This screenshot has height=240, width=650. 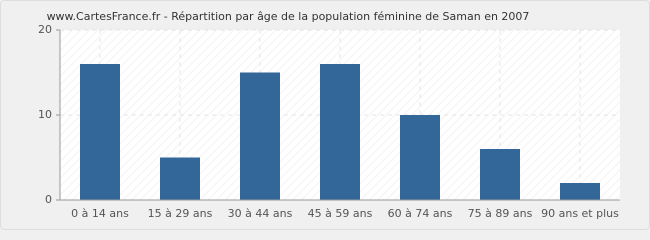 I want to click on x-tick-label: 90 ans et plus, so click(x=580, y=213).